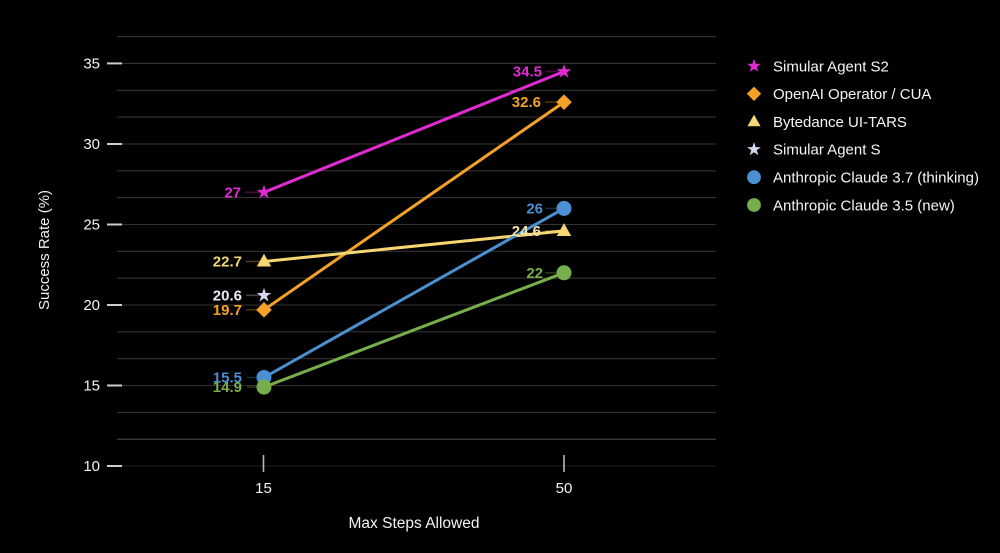 The image size is (1000, 553). What do you see at coordinates (852, 94) in the screenshot?
I see `svg-text: OpenAI Operator / CUA` at bounding box center [852, 94].